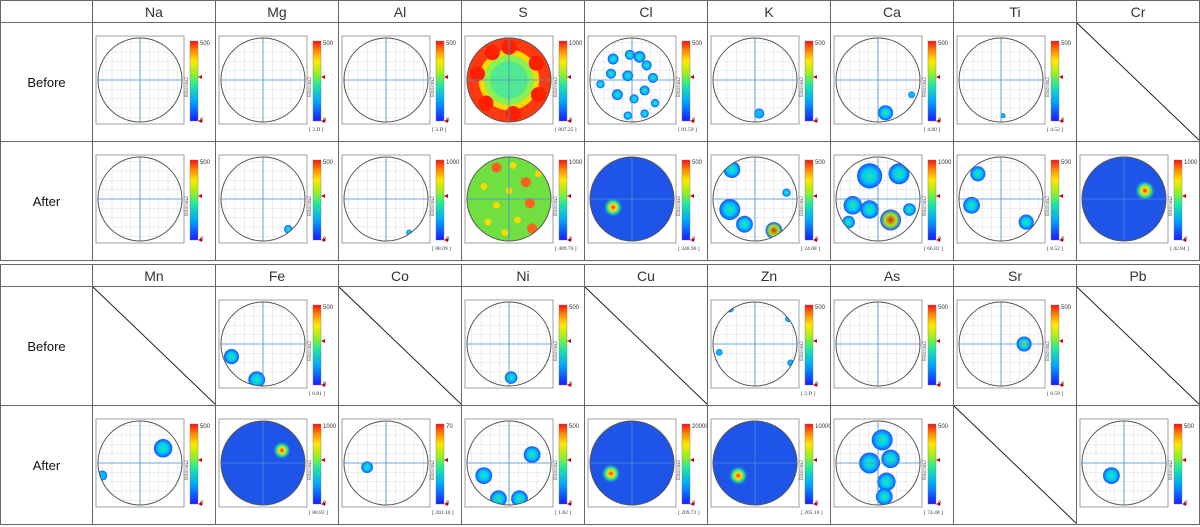  I want to click on element-map: 5000E04/cm2[ 8.52 ], so click(1014, 203).